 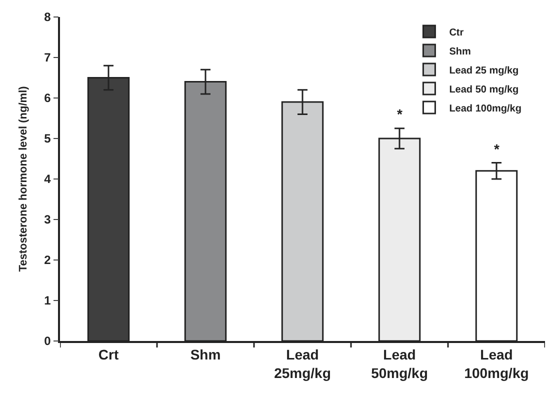 I want to click on y-tick-label: 5, so click(x=48, y=139).